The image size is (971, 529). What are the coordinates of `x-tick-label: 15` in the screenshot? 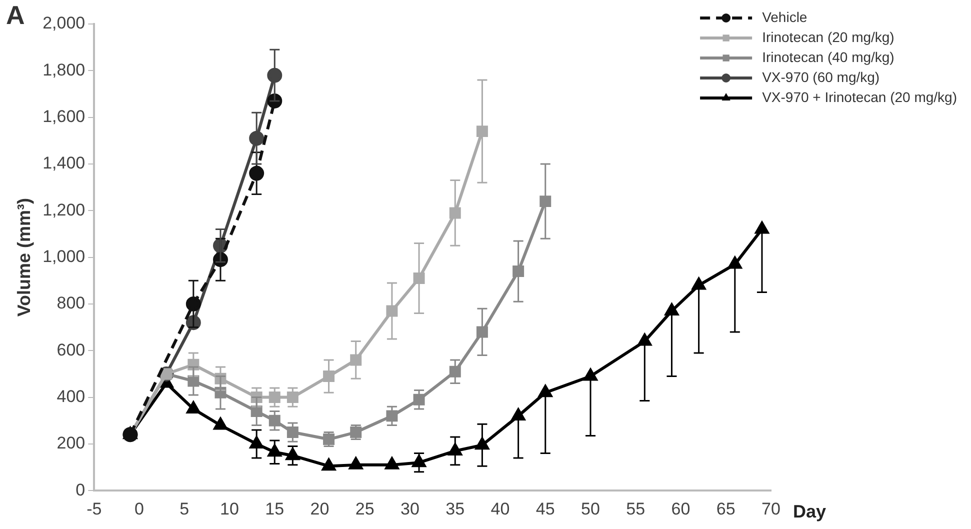 It's located at (274, 508).